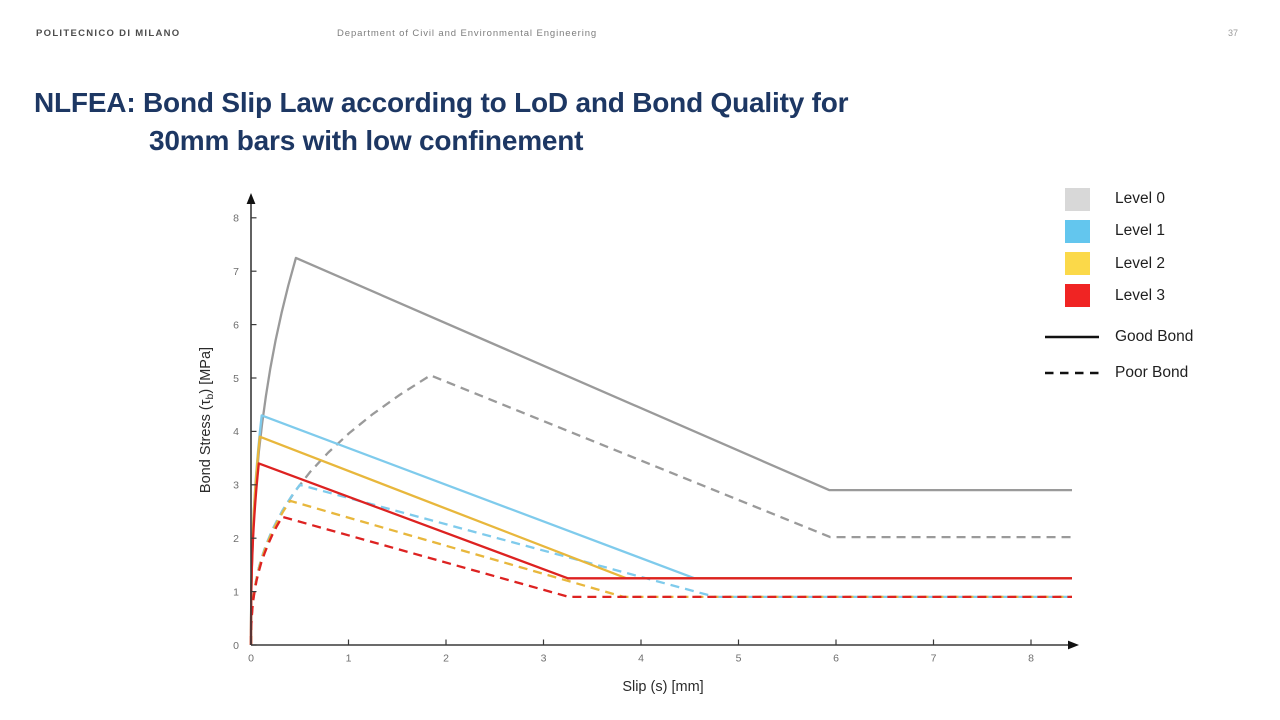 This screenshot has height=720, width=1280. I want to click on y-tick-label: 2, so click(236, 539).